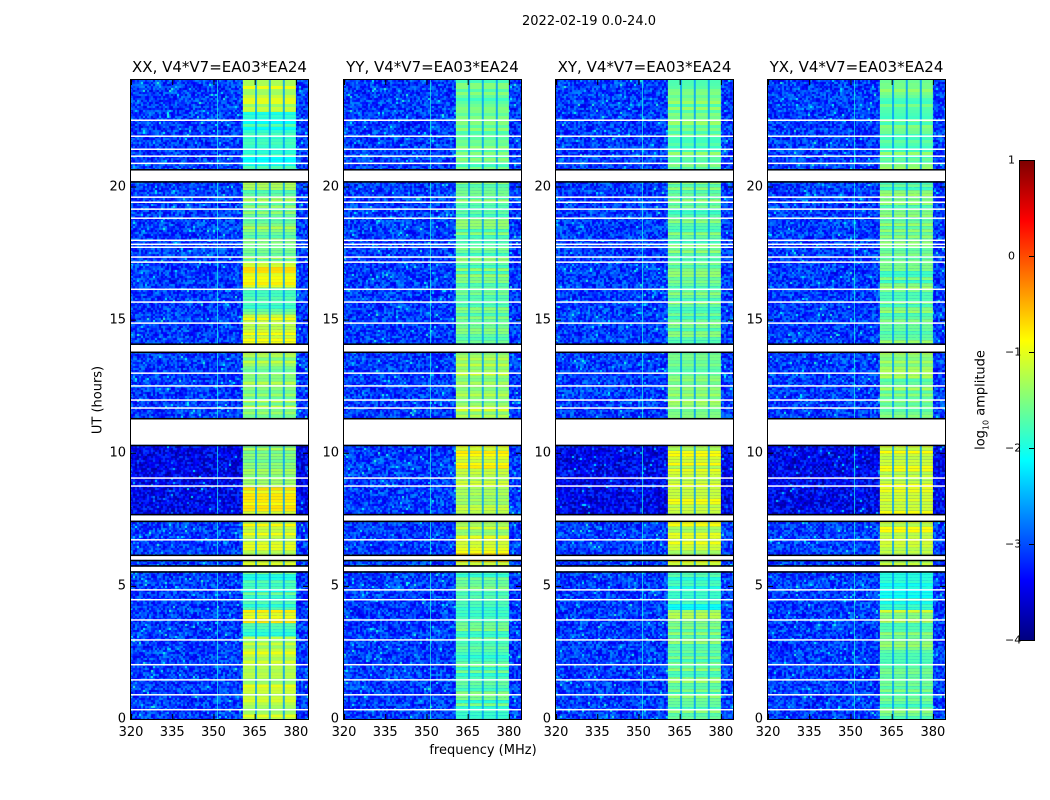  I want to click on y-tick-label: 0, so click(334, 719).